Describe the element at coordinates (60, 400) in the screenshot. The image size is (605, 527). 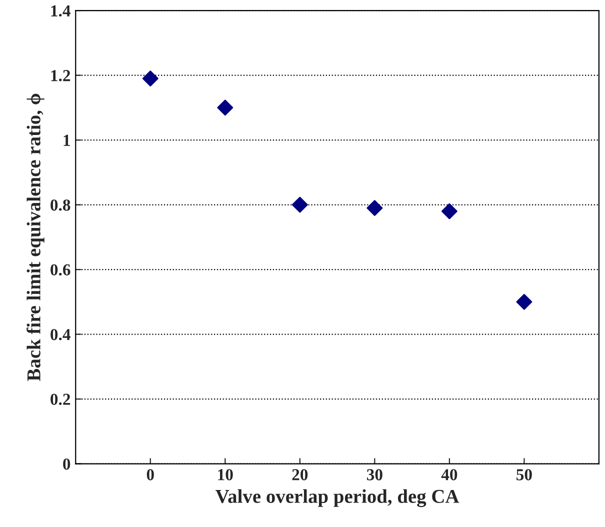
I see `y-tick-label: 0.2` at that location.